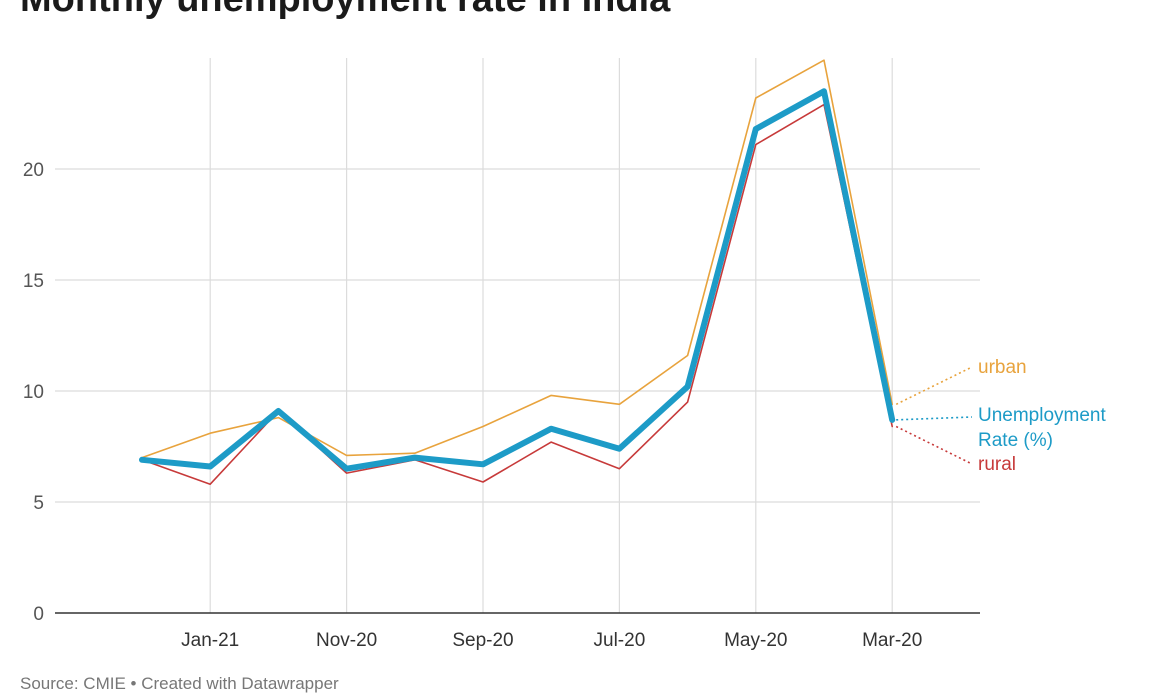 Image resolution: width=1170 pixels, height=700 pixels. Describe the element at coordinates (33, 170) in the screenshot. I see `y-tick-label: 20` at that location.